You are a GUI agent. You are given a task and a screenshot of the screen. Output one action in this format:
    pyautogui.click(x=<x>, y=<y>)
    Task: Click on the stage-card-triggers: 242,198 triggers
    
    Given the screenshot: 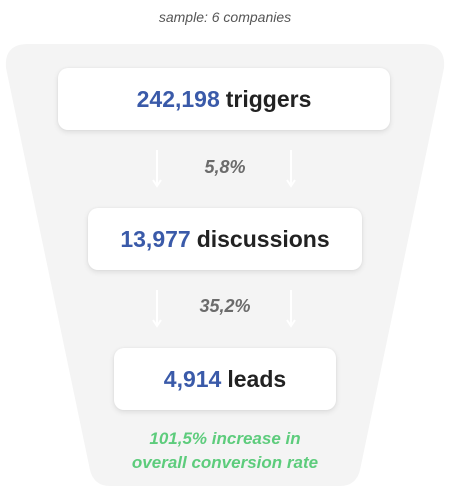 What is the action you would take?
    pyautogui.click(x=224, y=99)
    